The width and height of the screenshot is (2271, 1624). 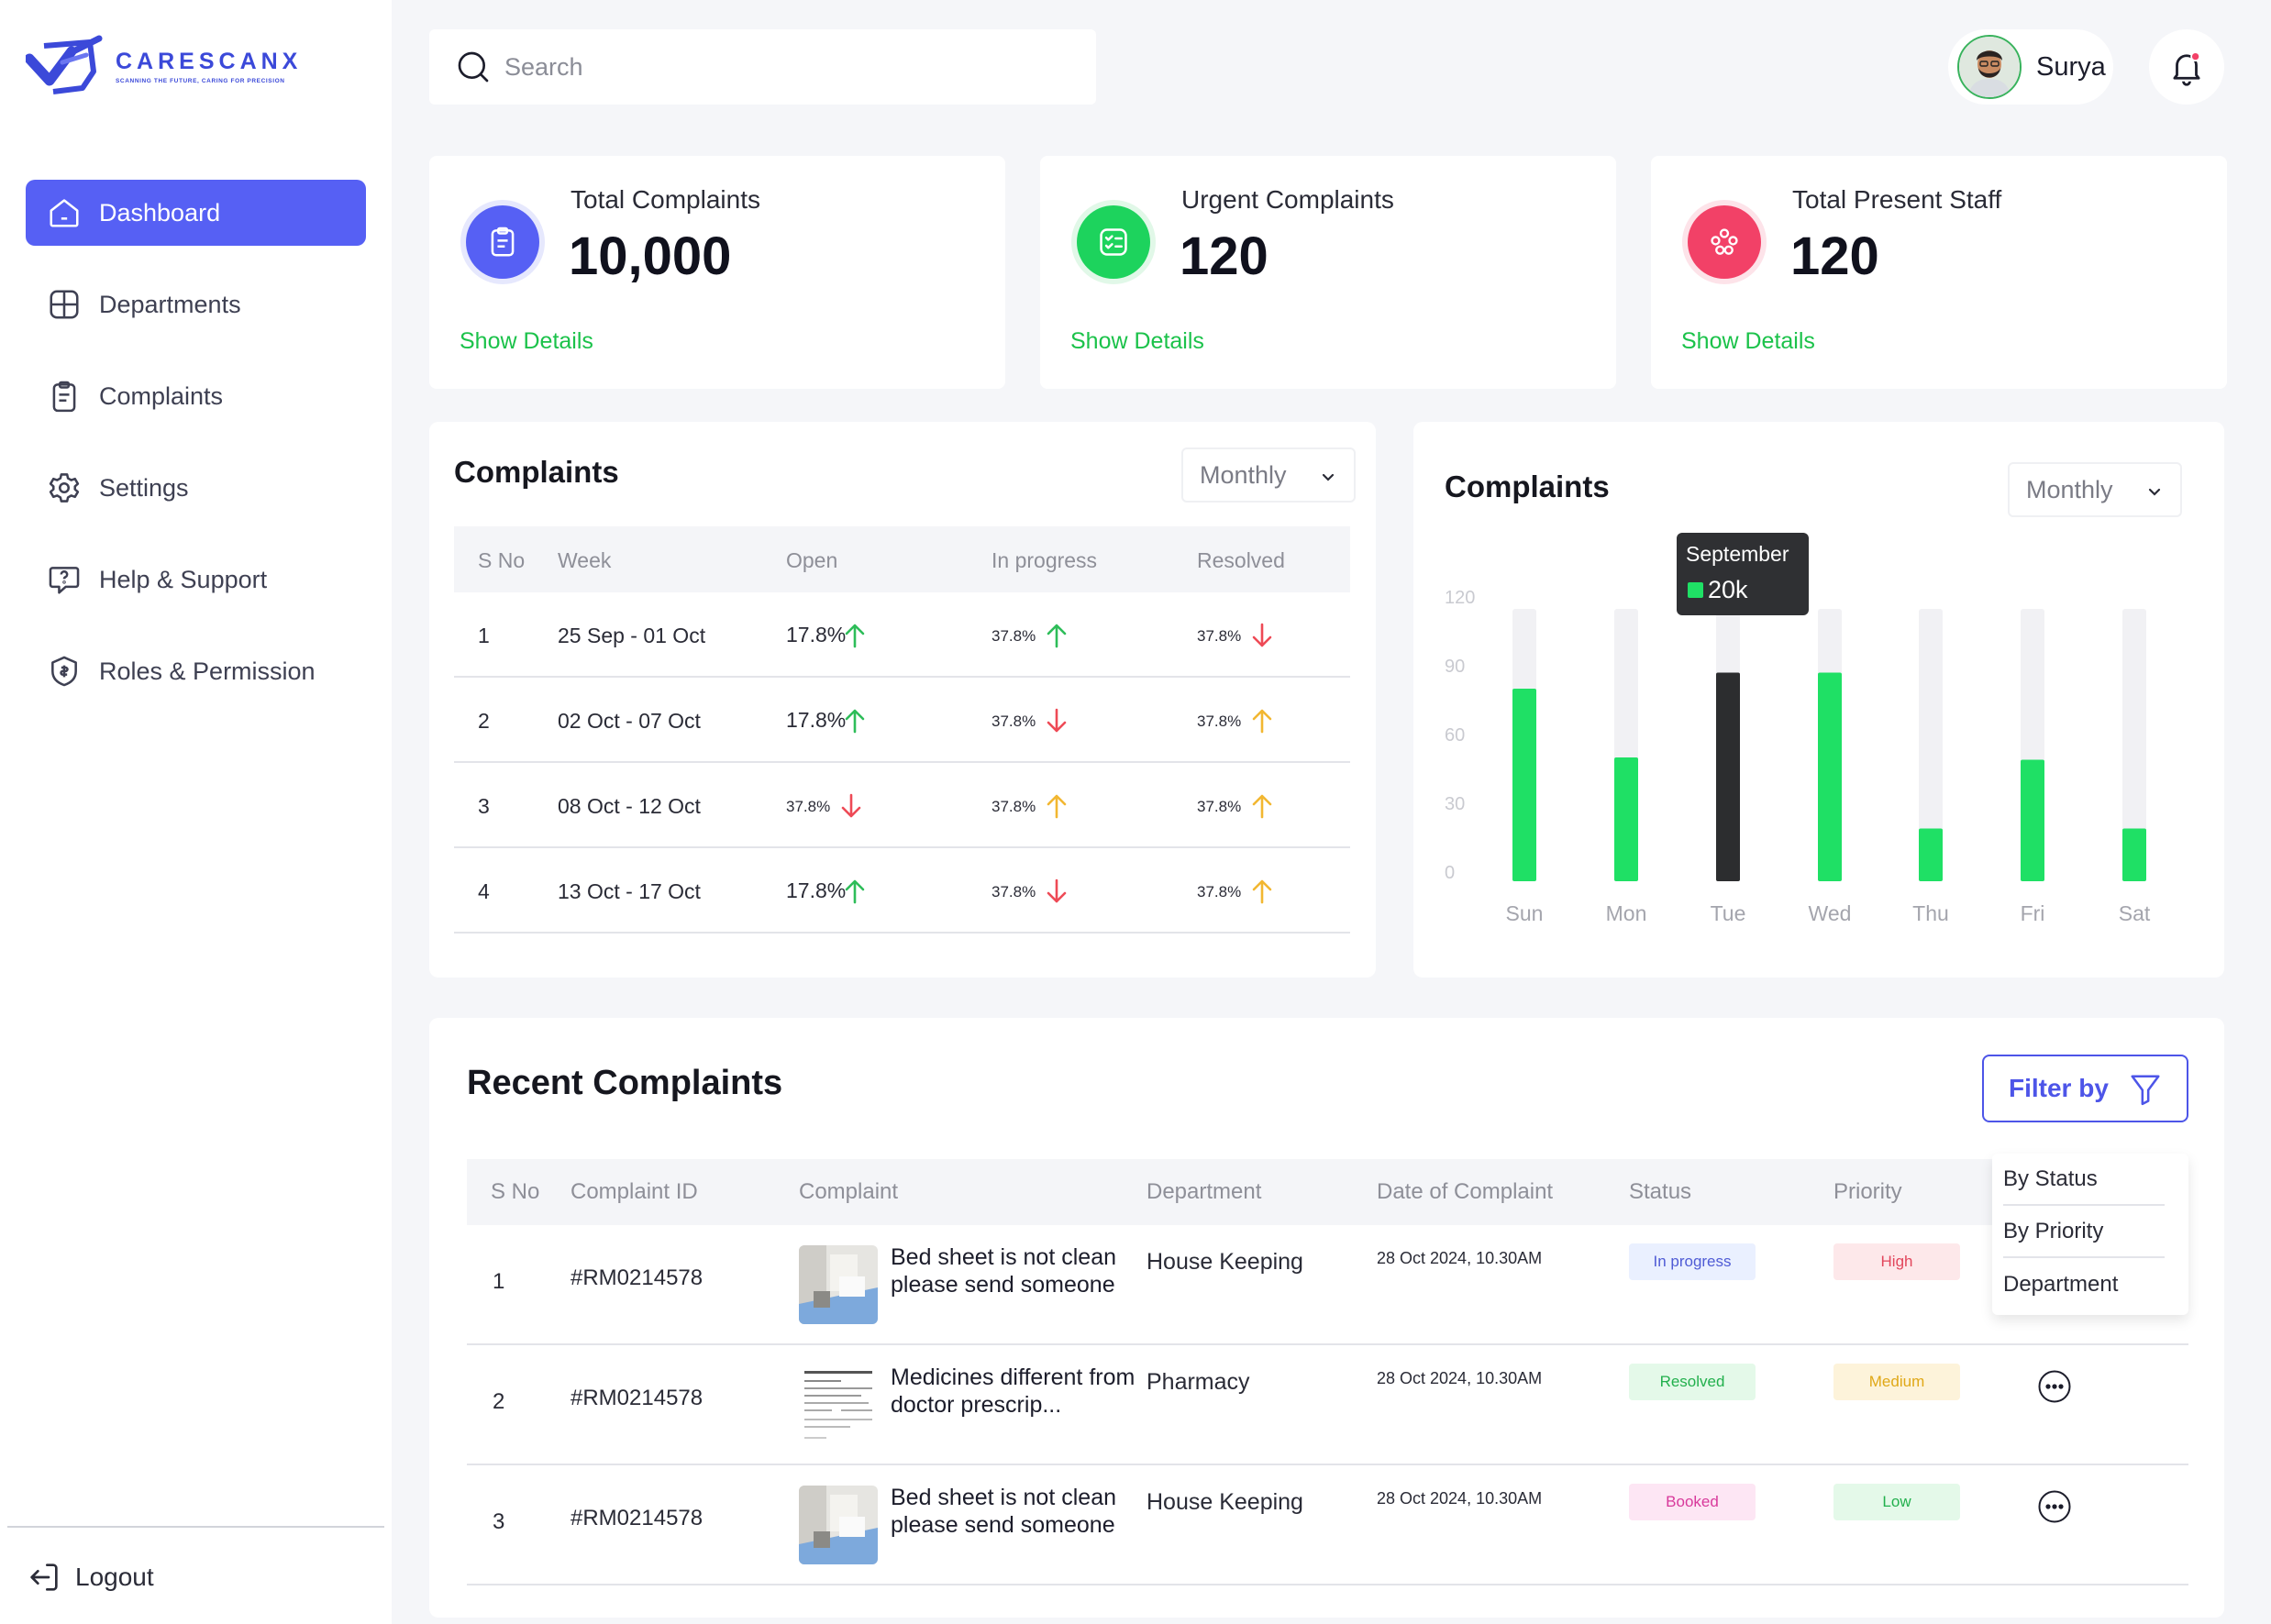 I want to click on bar-sun, so click(x=1524, y=785).